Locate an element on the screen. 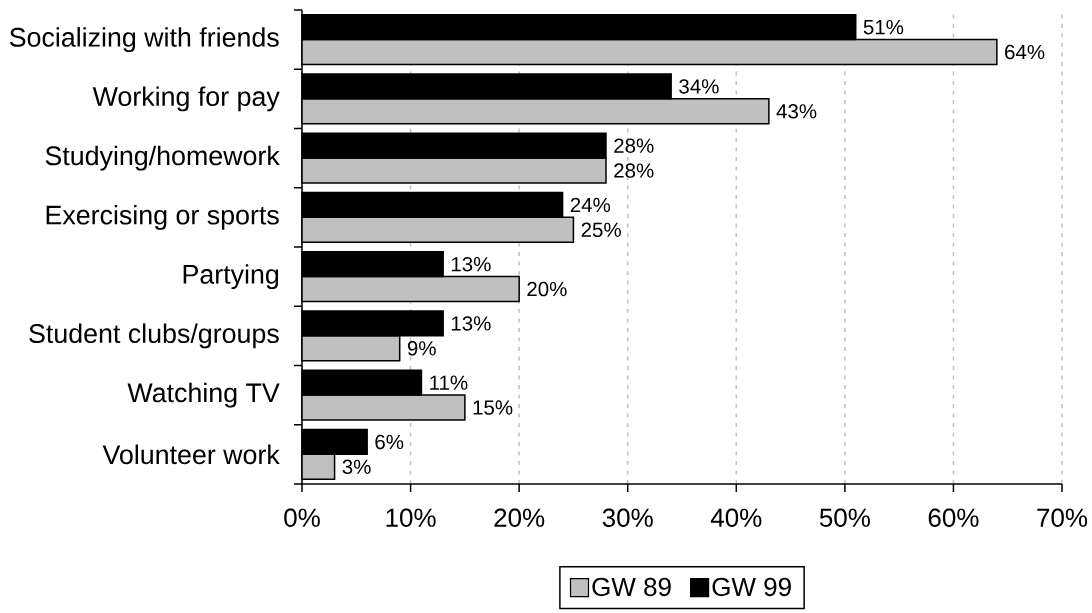 This screenshot has height=613, width=1092. x-tick-label: 20% is located at coordinates (519, 517).